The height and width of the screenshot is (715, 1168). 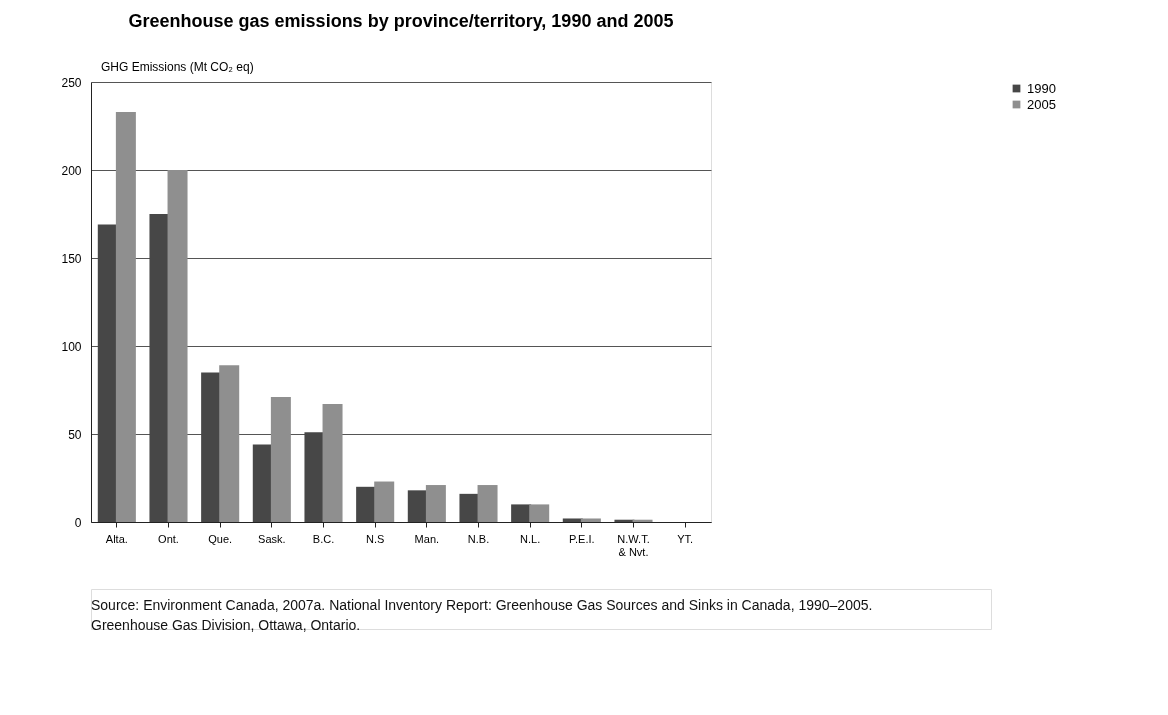 What do you see at coordinates (482, 605) in the screenshot?
I see `source-note: Source: Environment Canada, 2007a. National Inventory Report: Greenhouse Gas Sources and Sinks in Canada, 1990–2005.` at bounding box center [482, 605].